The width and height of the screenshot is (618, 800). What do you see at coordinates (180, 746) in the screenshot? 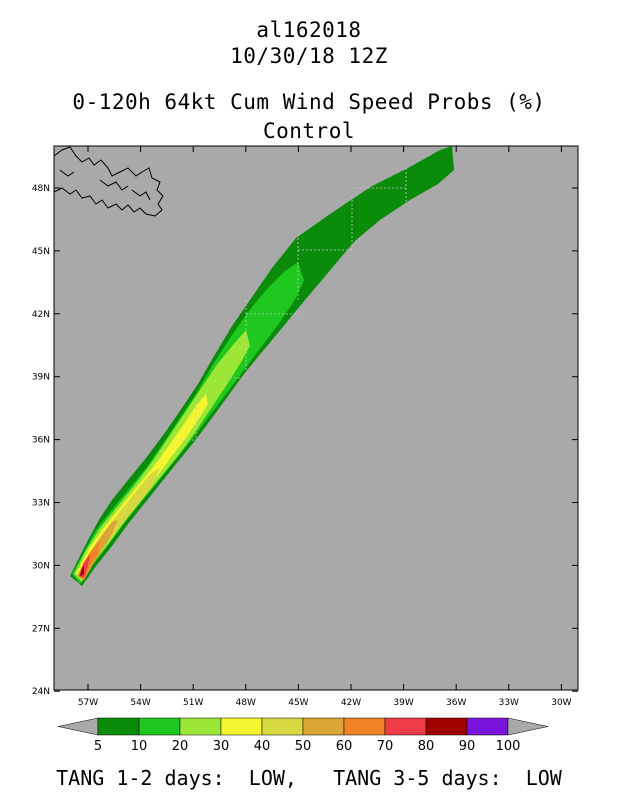
I see `legend-label: 20` at bounding box center [180, 746].